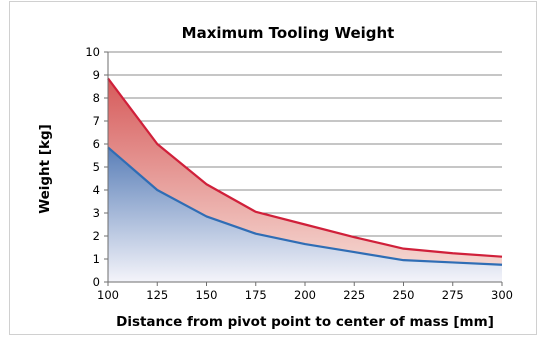 This screenshot has width=548, height=337. What do you see at coordinates (96, 98) in the screenshot?
I see `y-tick-label-8: 8` at bounding box center [96, 98].